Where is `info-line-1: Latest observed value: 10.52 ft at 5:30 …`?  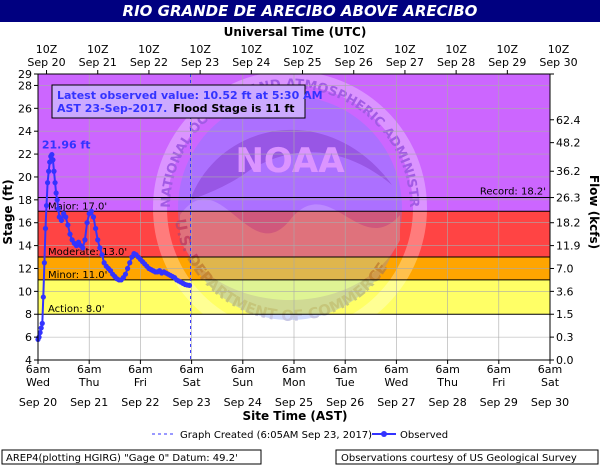 info-line-1: Latest observed value: 10.52 ft at 5:30 … is located at coordinates (190, 95).